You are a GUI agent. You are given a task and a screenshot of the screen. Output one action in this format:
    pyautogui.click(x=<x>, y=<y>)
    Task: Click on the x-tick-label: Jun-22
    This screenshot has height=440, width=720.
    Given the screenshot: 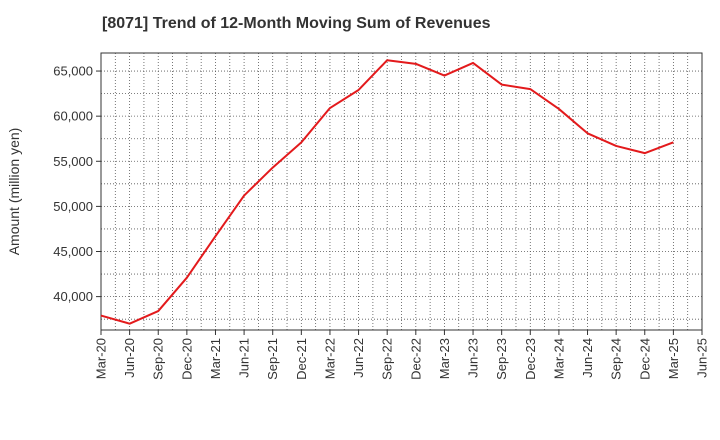 What is the action you would take?
    pyautogui.click(x=358, y=358)
    